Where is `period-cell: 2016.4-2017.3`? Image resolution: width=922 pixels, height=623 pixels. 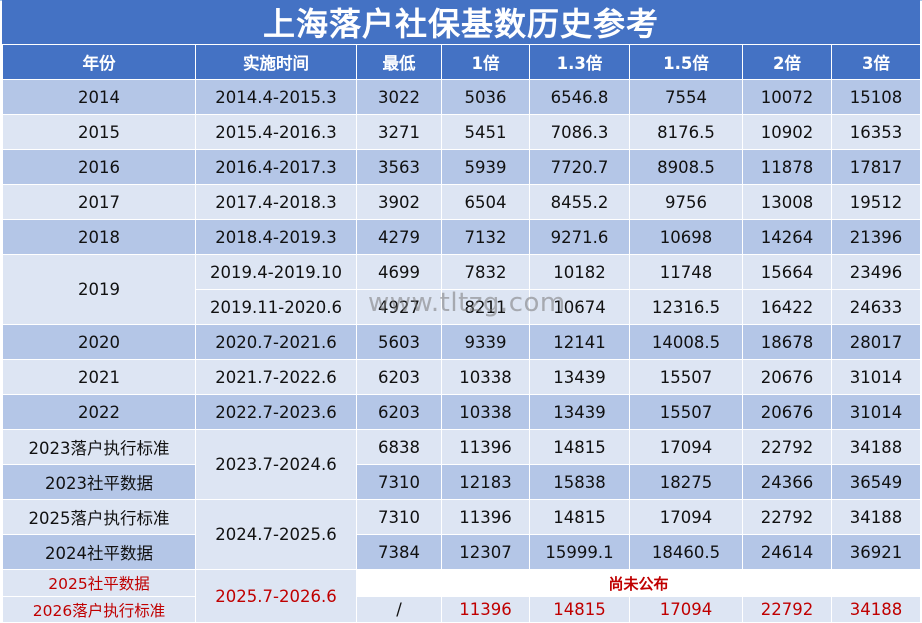
period-cell: 2016.4-2017.3 is located at coordinates (276, 167).